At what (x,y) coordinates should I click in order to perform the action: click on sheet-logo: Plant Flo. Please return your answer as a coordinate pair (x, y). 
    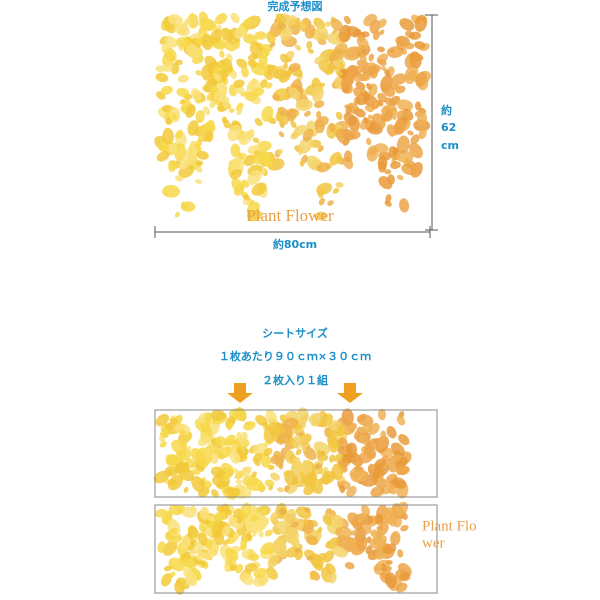
    Looking at the image, I should click on (449, 526).